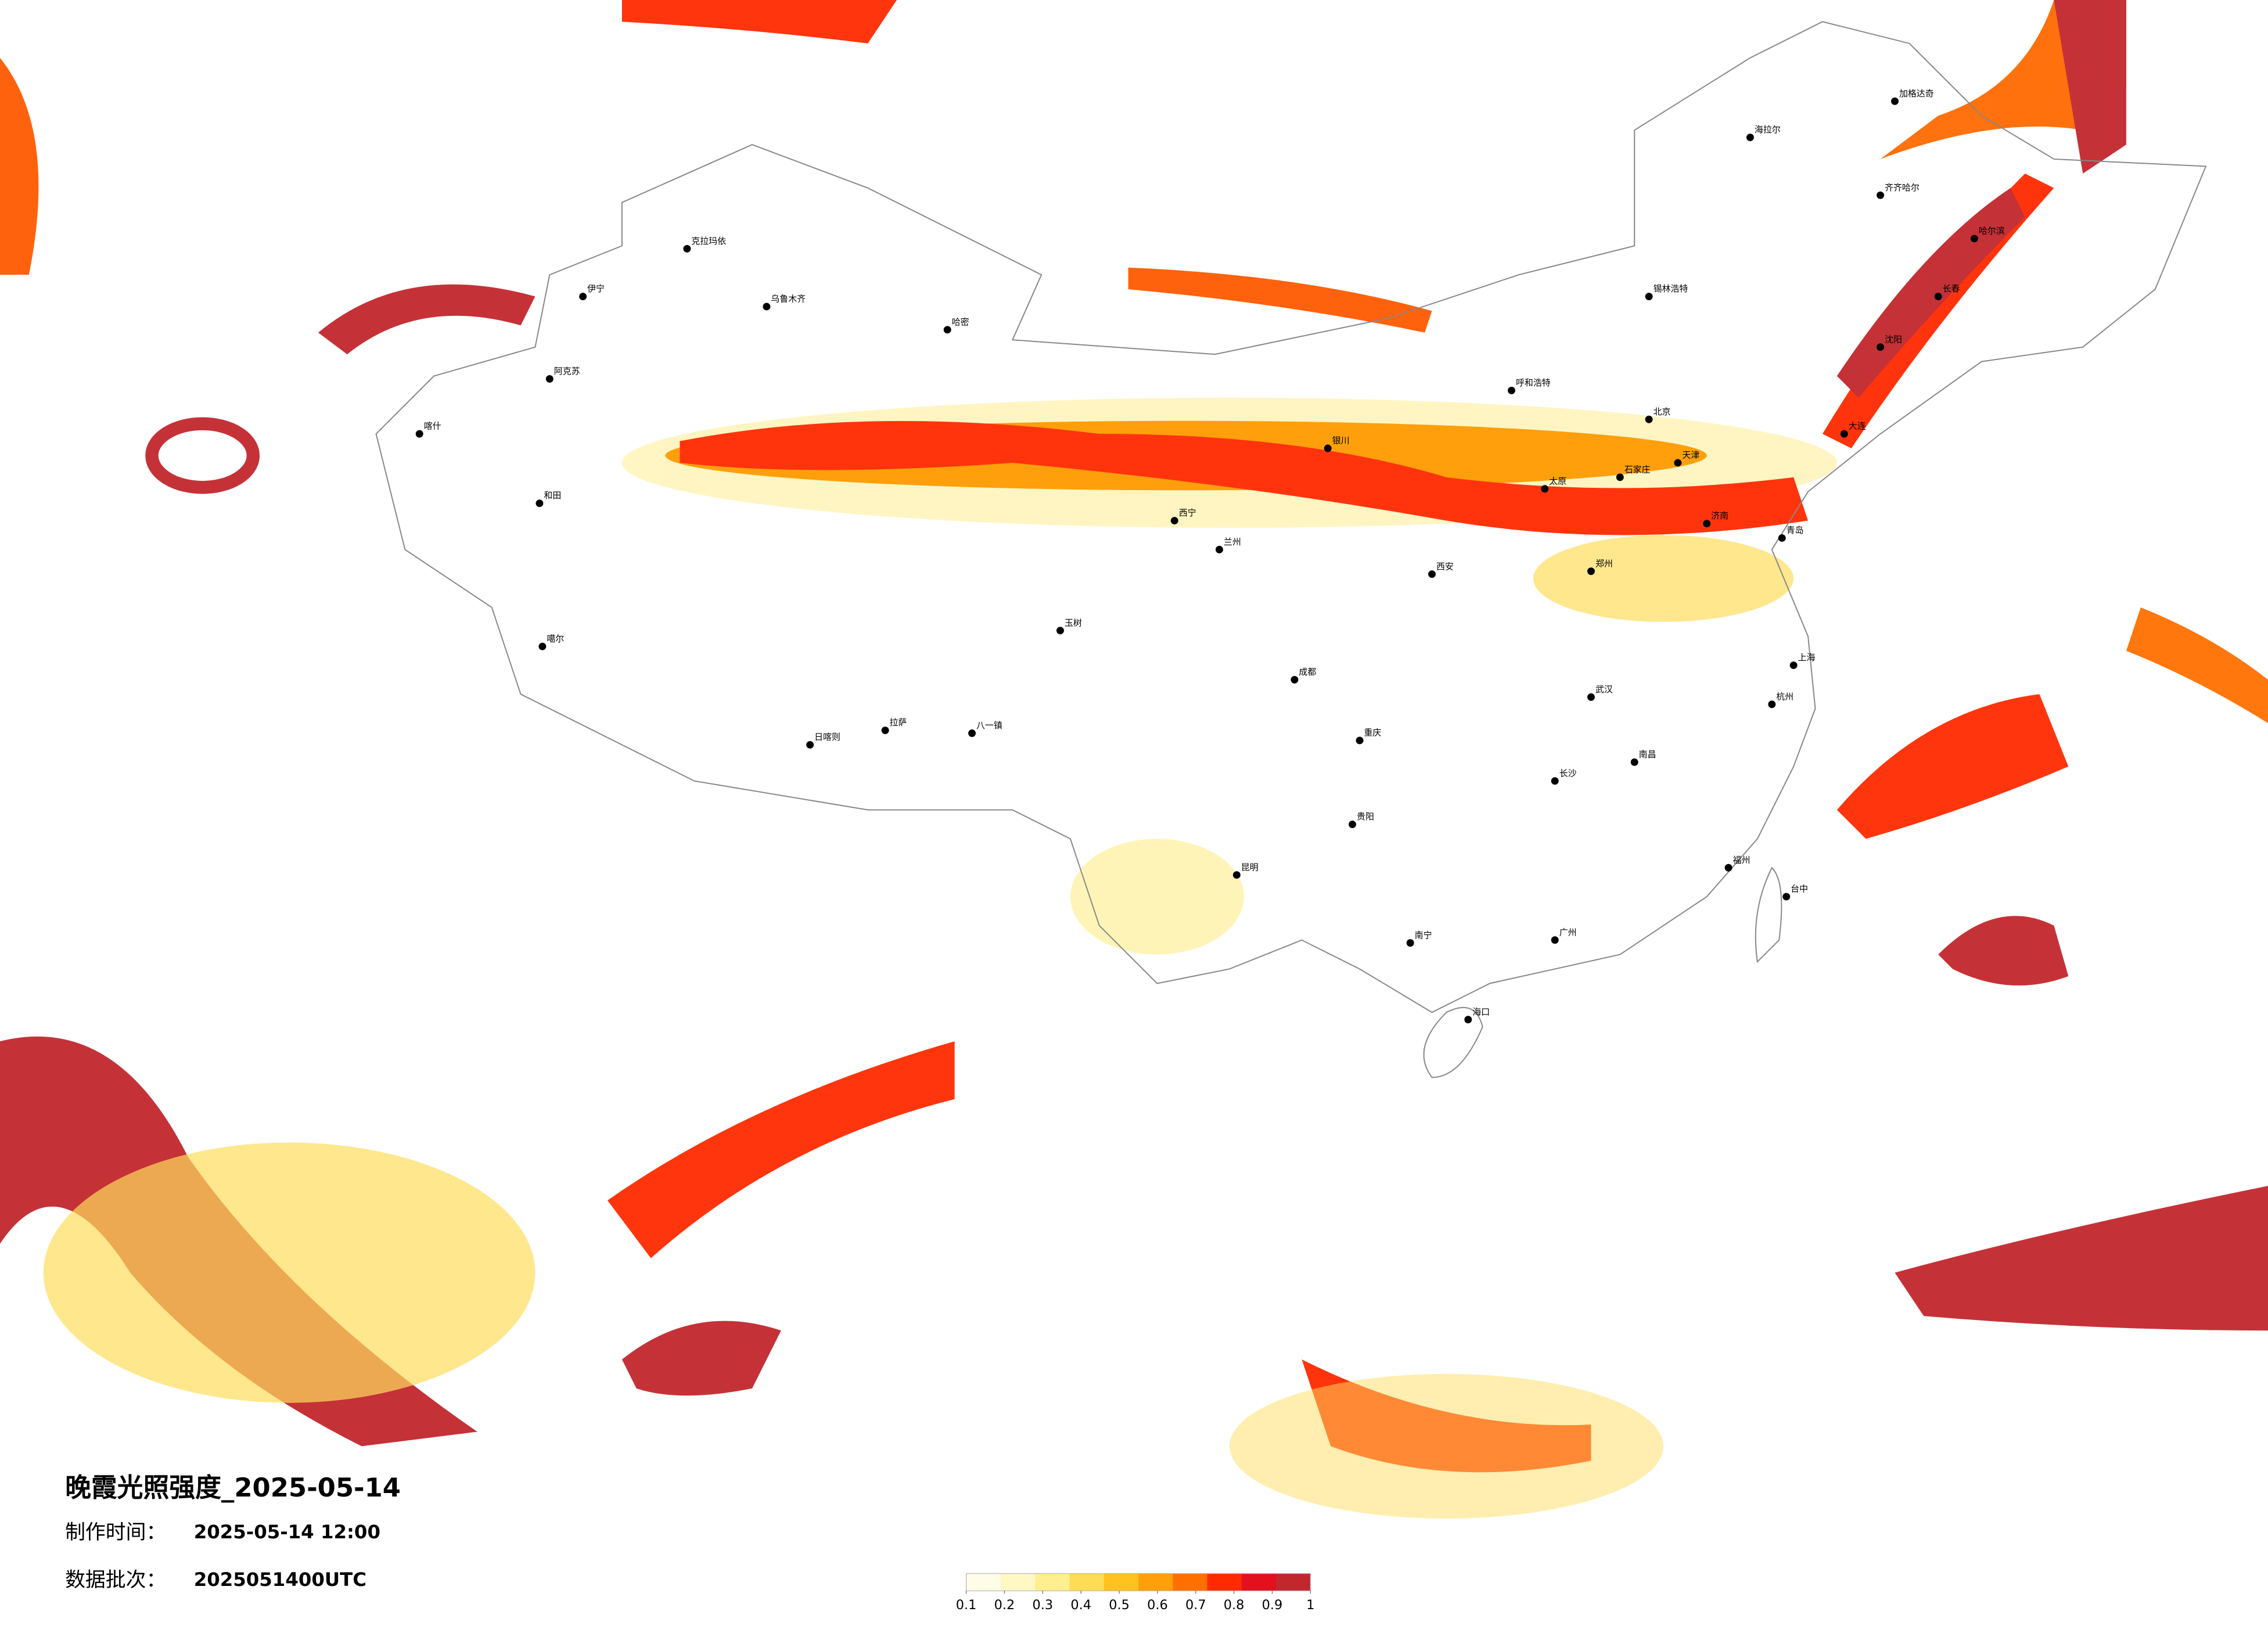  I want to click on city-label: 石家庄, so click(1637, 469).